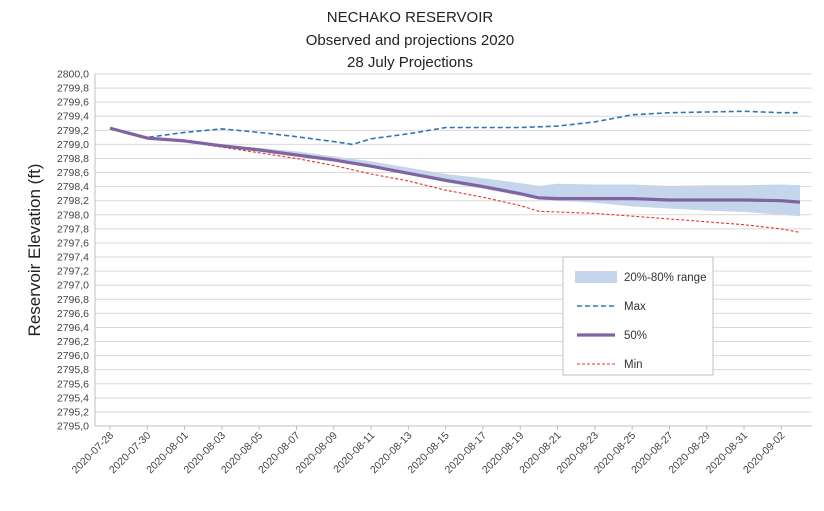 This screenshot has height=511, width=824. What do you see at coordinates (596, 277) in the screenshot?
I see `legend-swatch-range` at bounding box center [596, 277].